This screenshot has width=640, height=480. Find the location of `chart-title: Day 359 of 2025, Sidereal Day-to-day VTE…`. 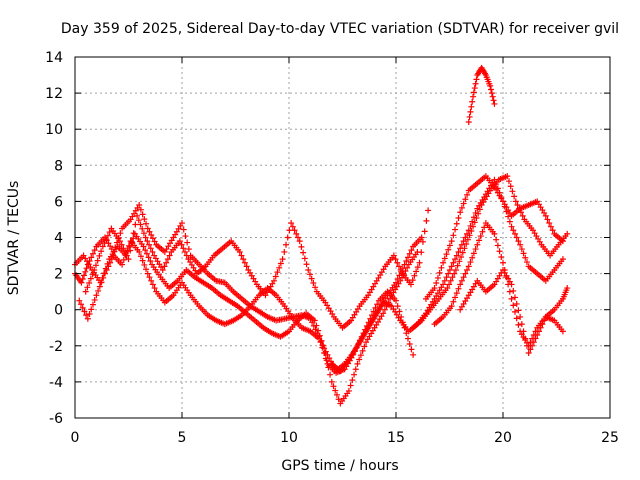

chart-title: Day 359 of 2025, Sidereal Day-to-day VTE… is located at coordinates (340, 29).